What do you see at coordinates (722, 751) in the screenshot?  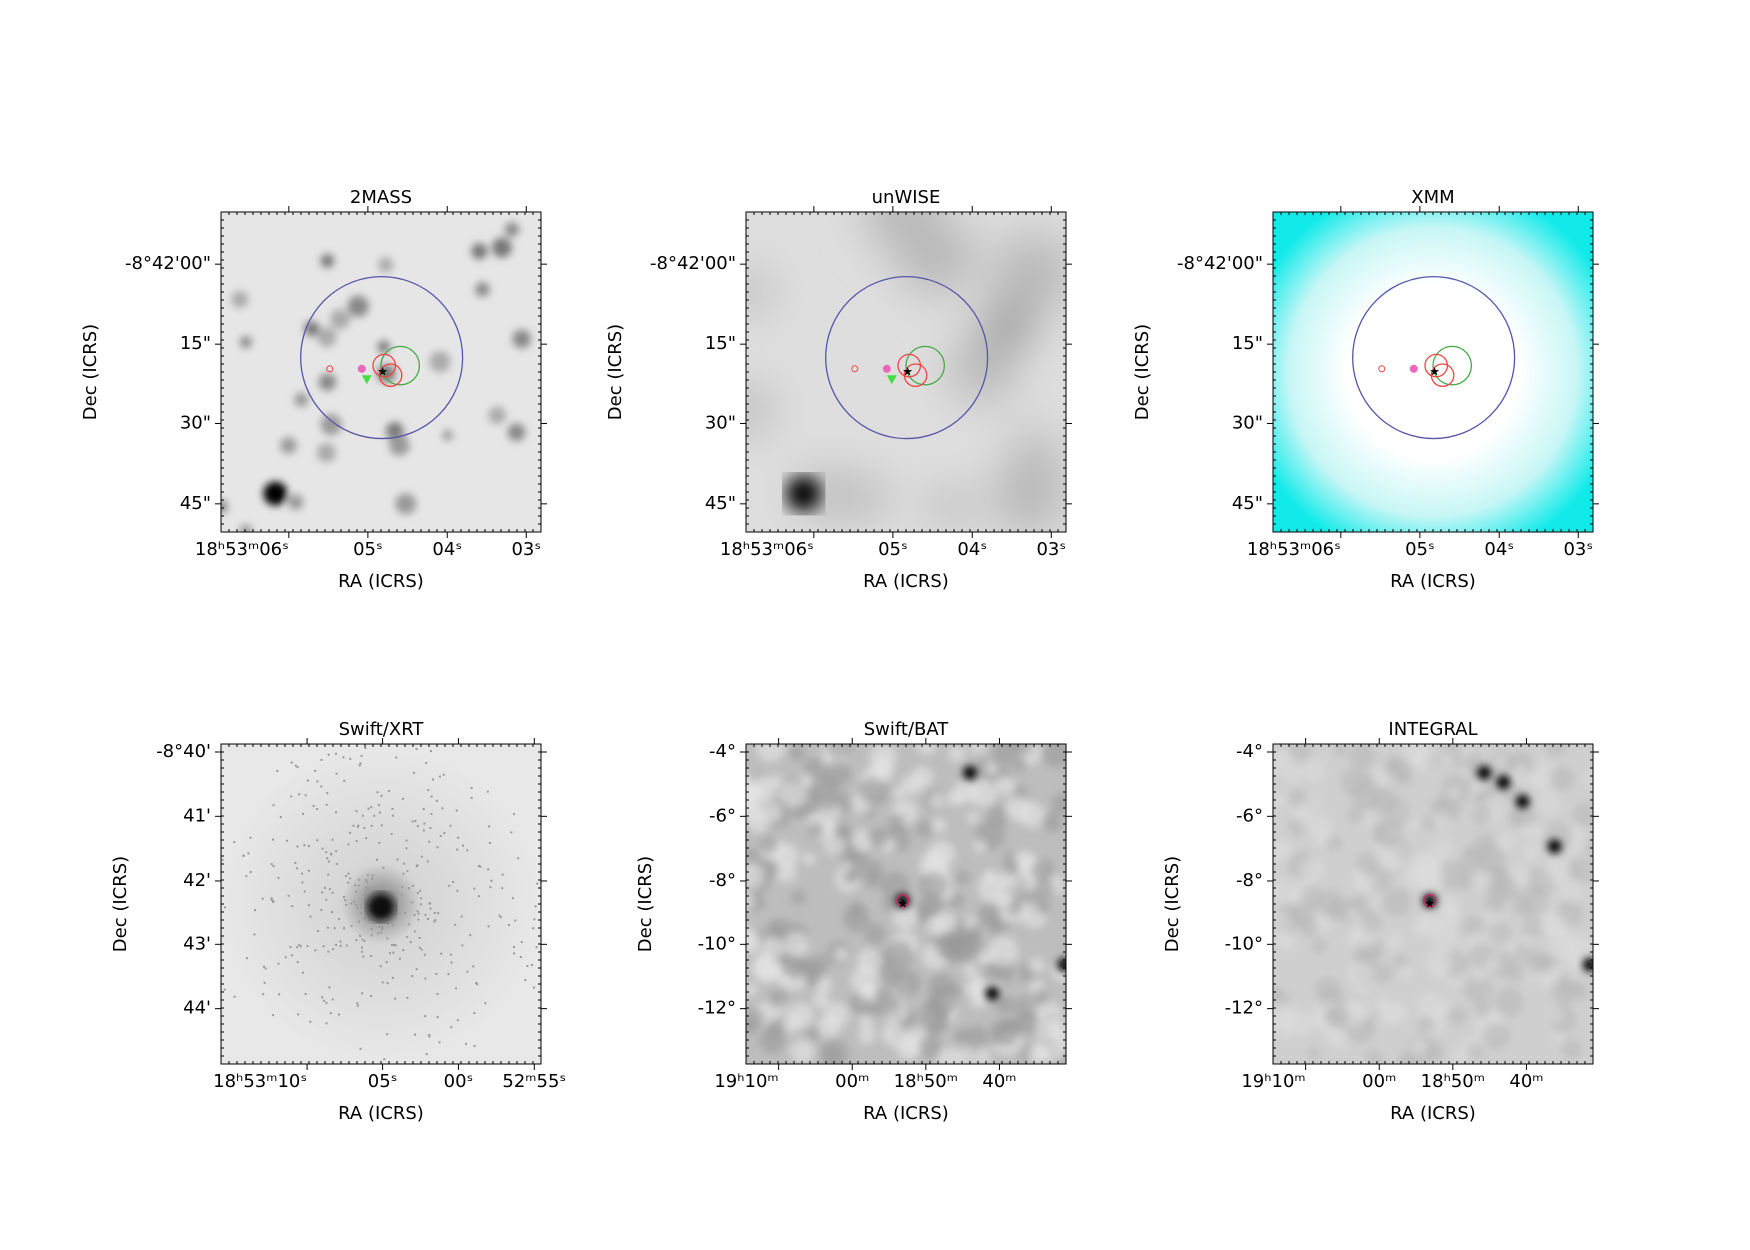 I see `y-tick-label: -4°` at bounding box center [722, 751].